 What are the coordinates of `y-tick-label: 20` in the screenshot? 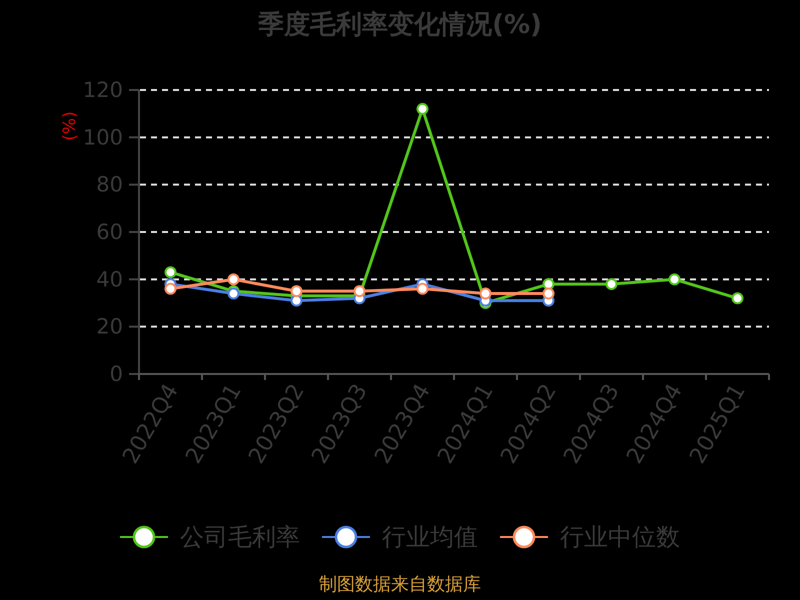 It's located at (109, 326).